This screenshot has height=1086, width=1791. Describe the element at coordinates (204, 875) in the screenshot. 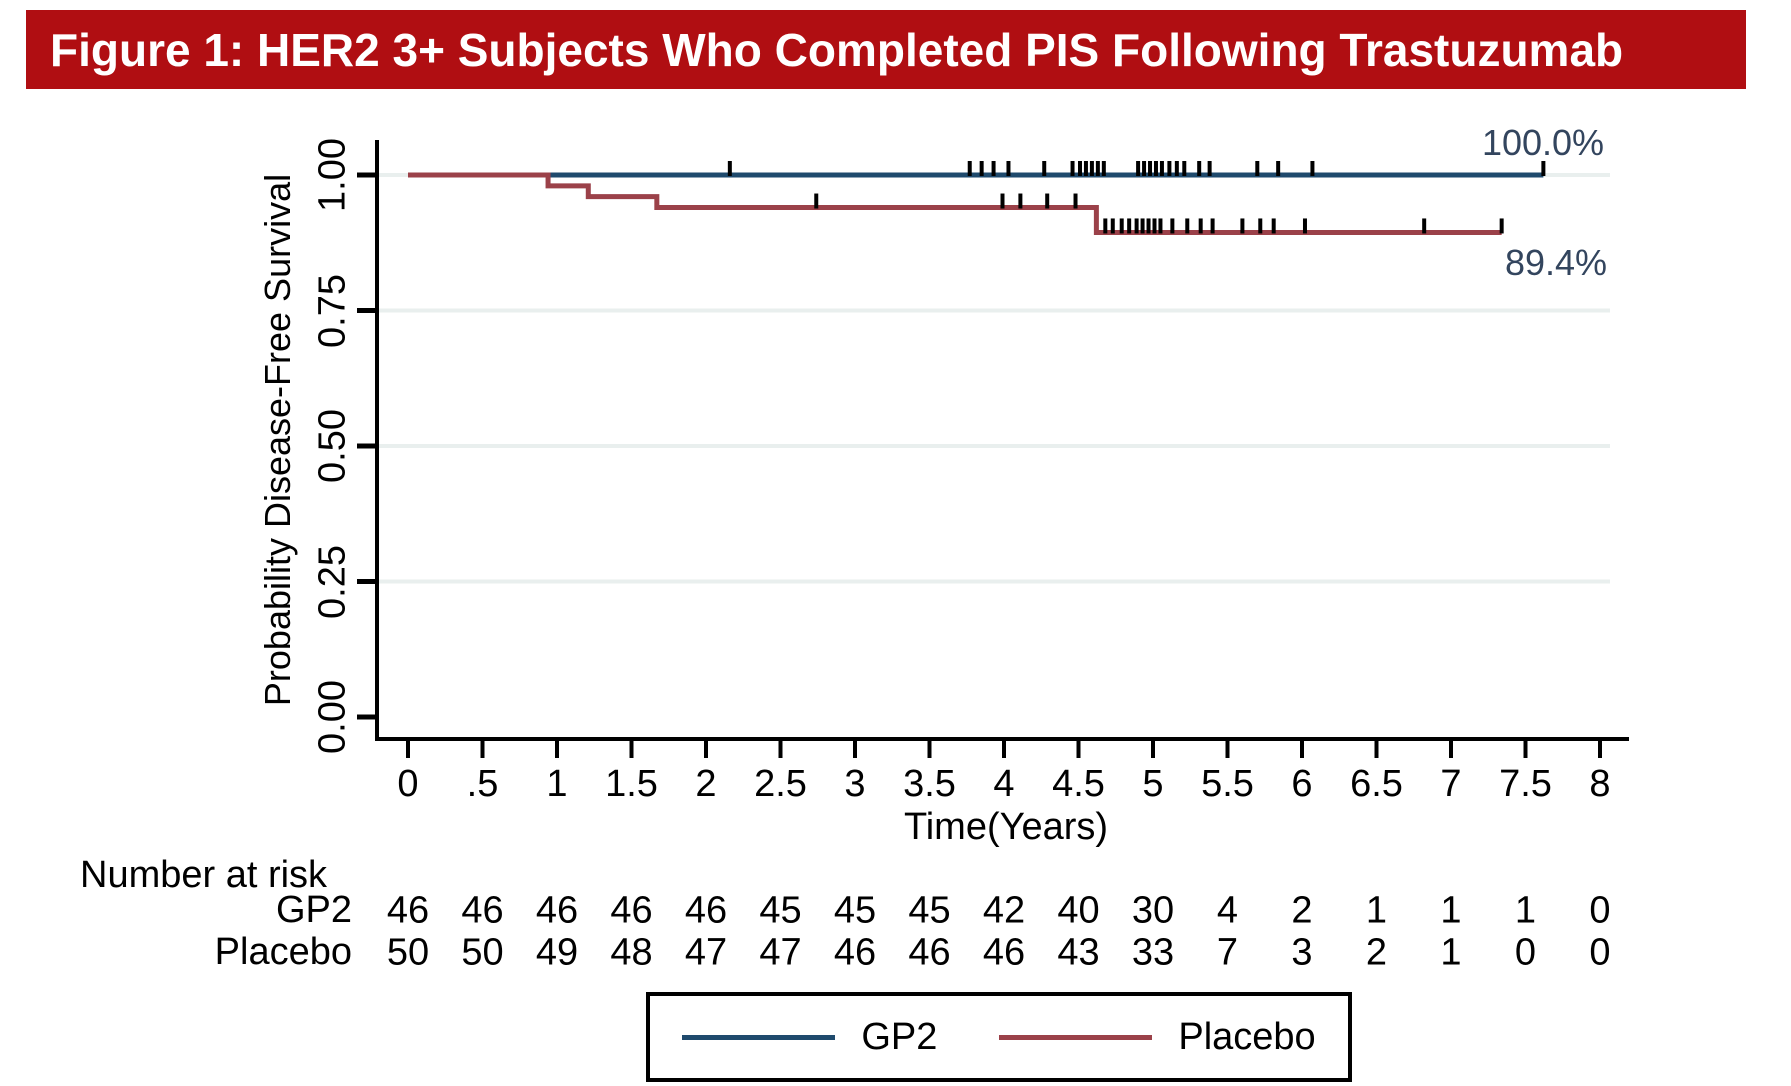

I see `risk-table-header: Number at risk` at that location.